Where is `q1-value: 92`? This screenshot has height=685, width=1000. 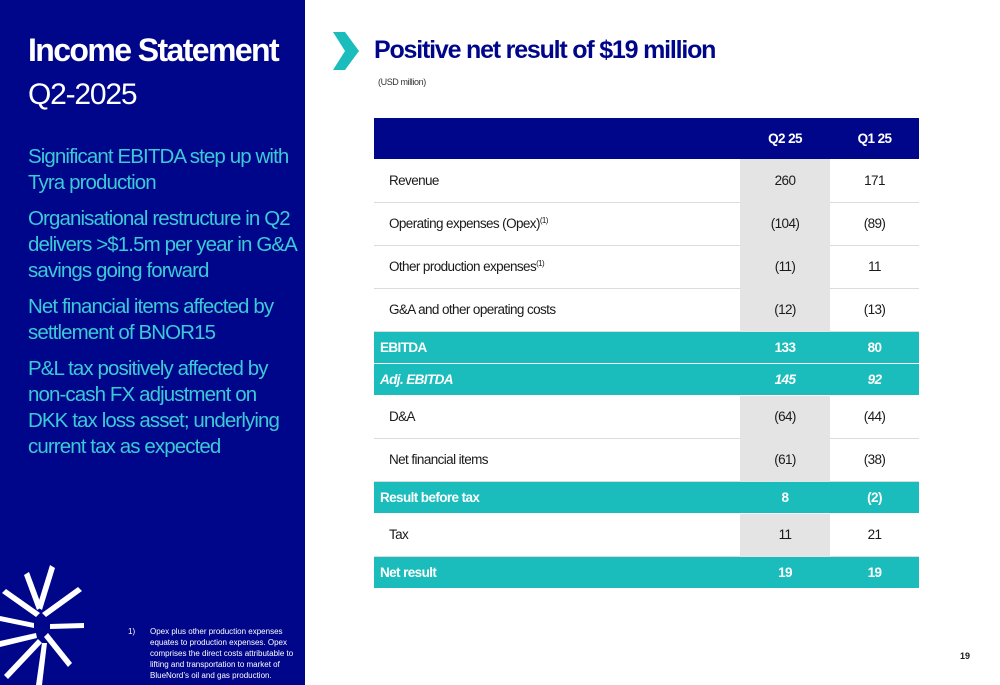
q1-value: 92 is located at coordinates (874, 379).